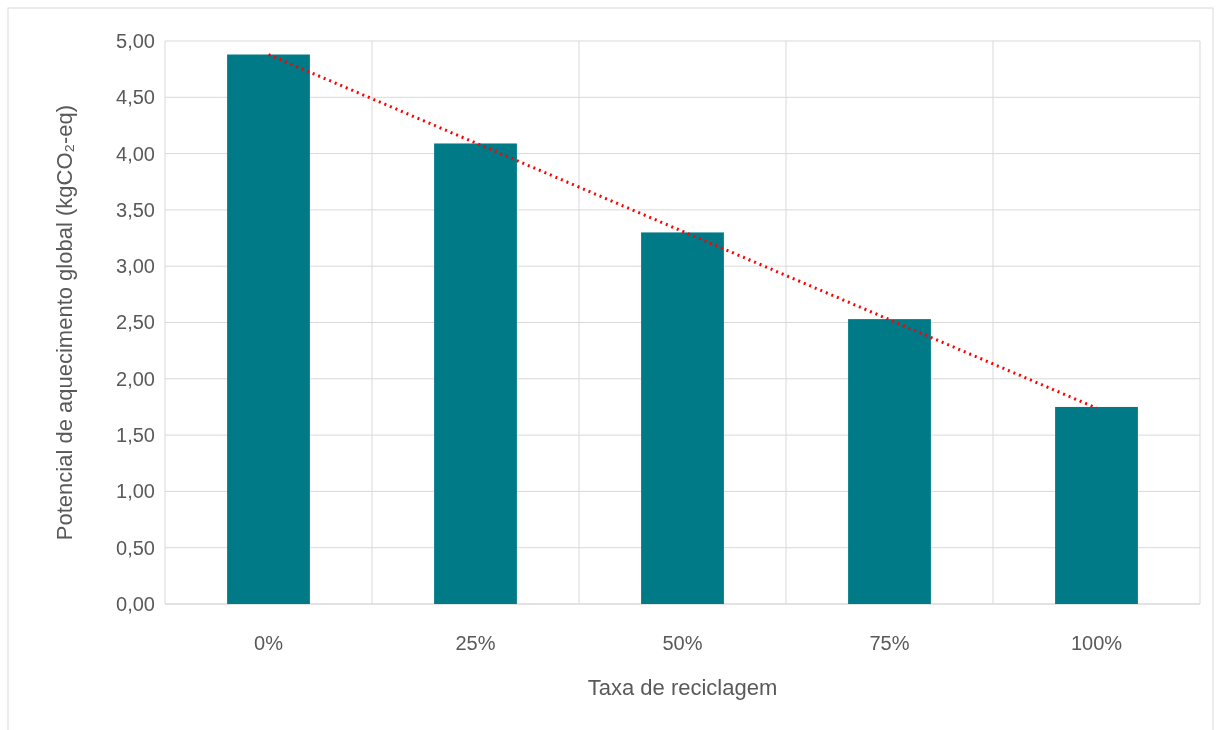 The width and height of the screenshot is (1221, 730). What do you see at coordinates (269, 643) in the screenshot?
I see `x-tick-label: 0%` at bounding box center [269, 643].